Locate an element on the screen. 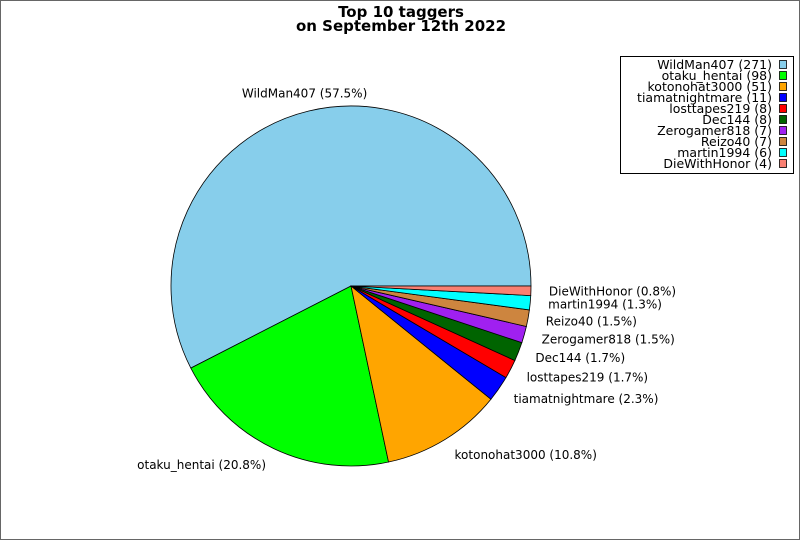  slice-label: otaku_hentai (20.8%) is located at coordinates (201, 465).